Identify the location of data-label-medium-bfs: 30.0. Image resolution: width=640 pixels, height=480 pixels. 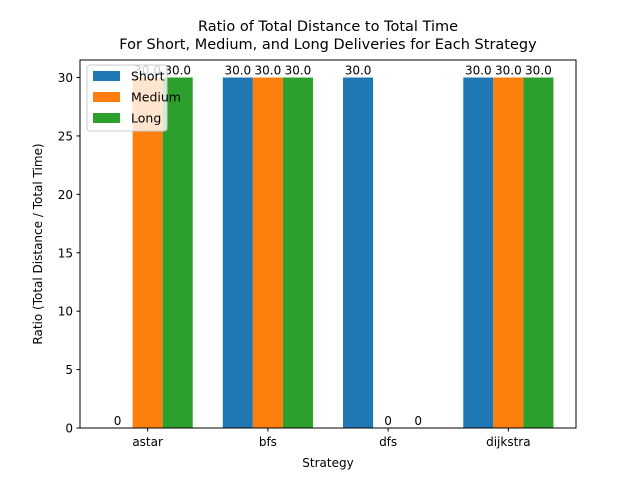
(268, 71).